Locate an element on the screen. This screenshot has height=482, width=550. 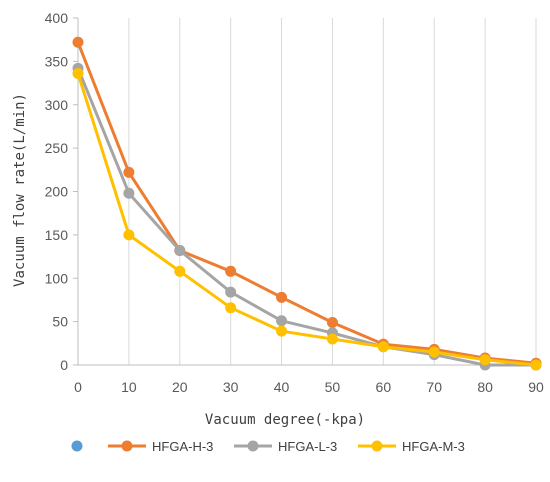
legend-label-HFGA-L-3: HFGA-L-3 is located at coordinates (307, 446).